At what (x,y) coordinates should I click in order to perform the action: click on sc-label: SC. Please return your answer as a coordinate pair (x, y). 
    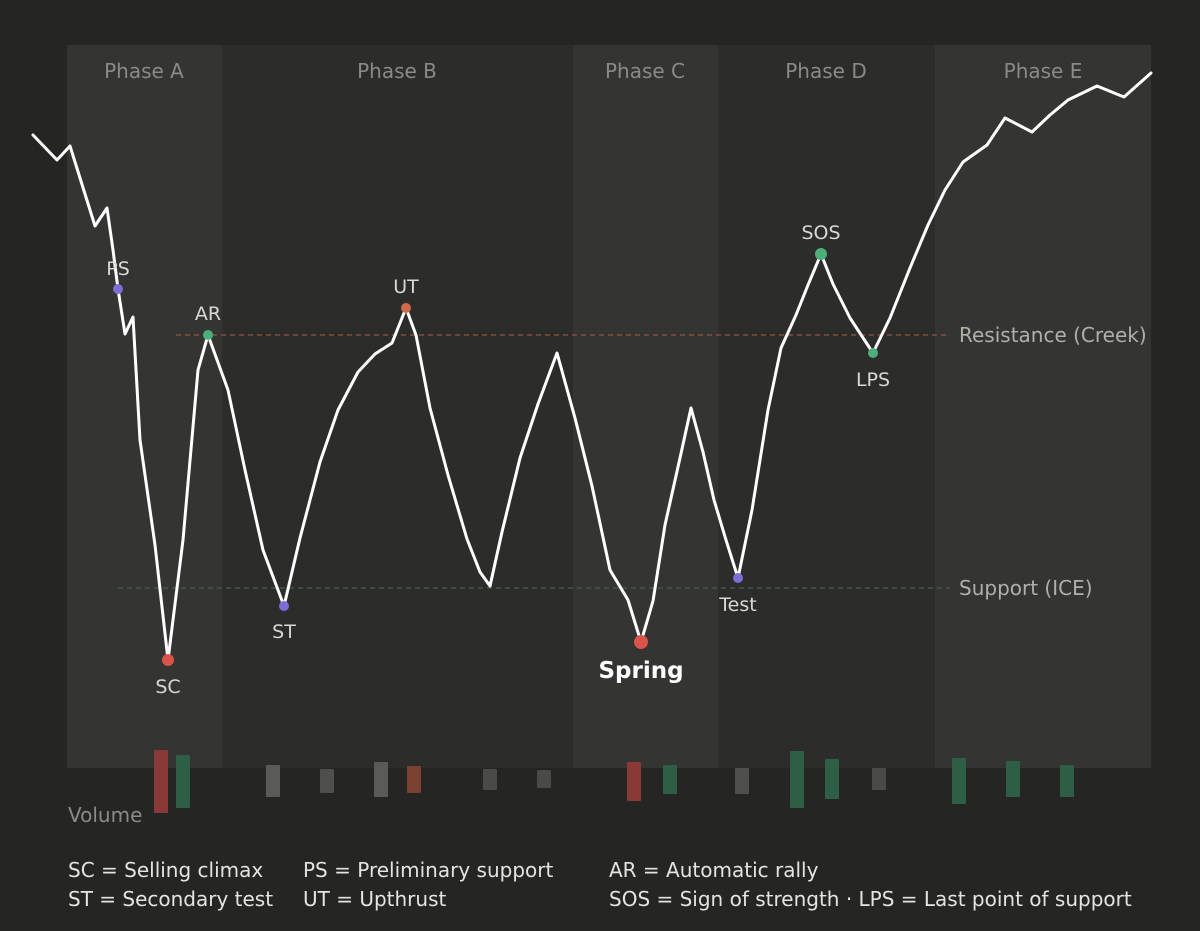
    Looking at the image, I should click on (167, 687).